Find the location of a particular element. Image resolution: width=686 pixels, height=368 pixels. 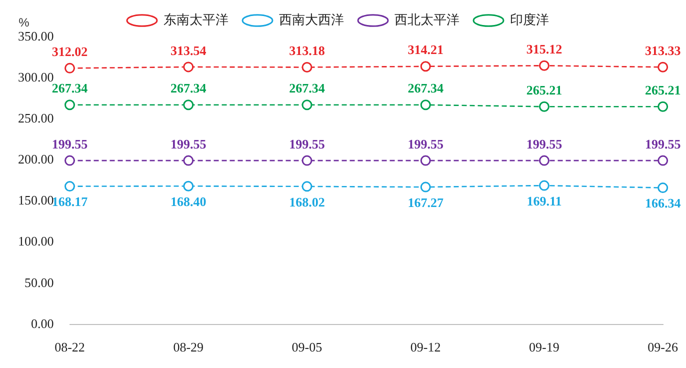

y-tick-label: 50.00 is located at coordinates (39, 282).